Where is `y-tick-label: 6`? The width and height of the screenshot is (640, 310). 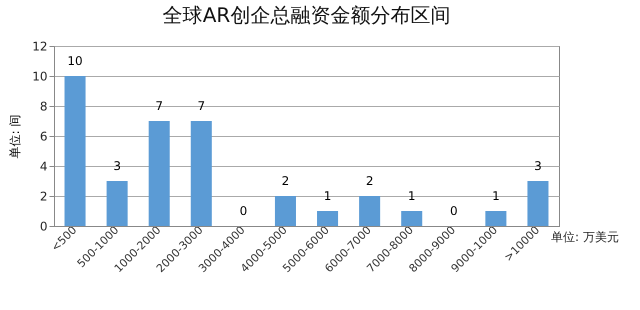
y-tick-label: 6 is located at coordinates (44, 137).